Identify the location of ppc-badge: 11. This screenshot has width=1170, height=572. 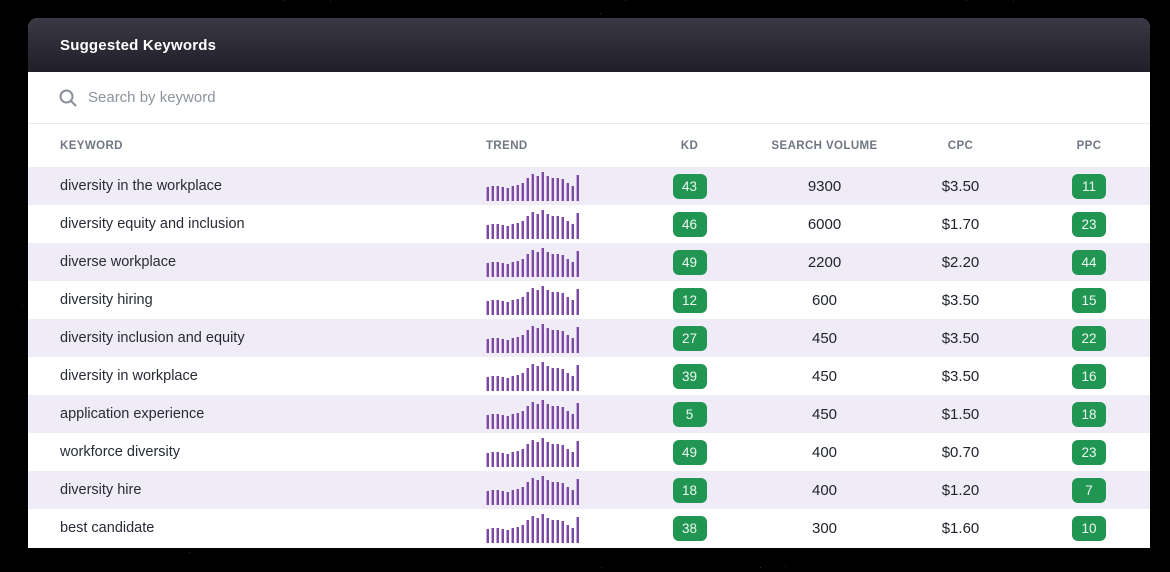
(1089, 186).